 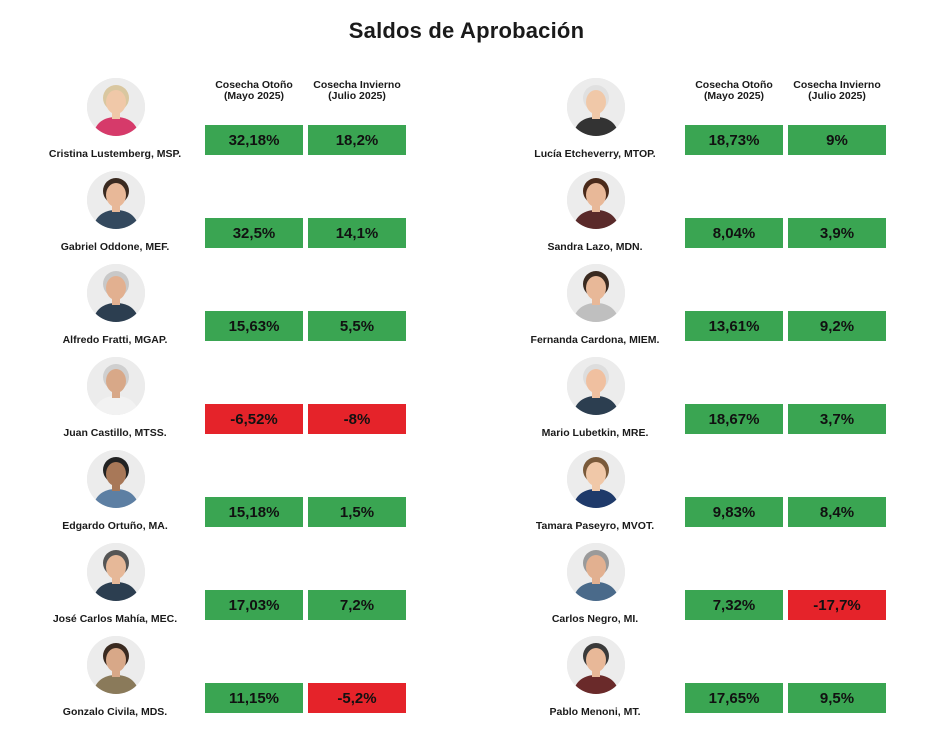 I want to click on value-cosecha-otono: 15,63%, so click(x=254, y=326).